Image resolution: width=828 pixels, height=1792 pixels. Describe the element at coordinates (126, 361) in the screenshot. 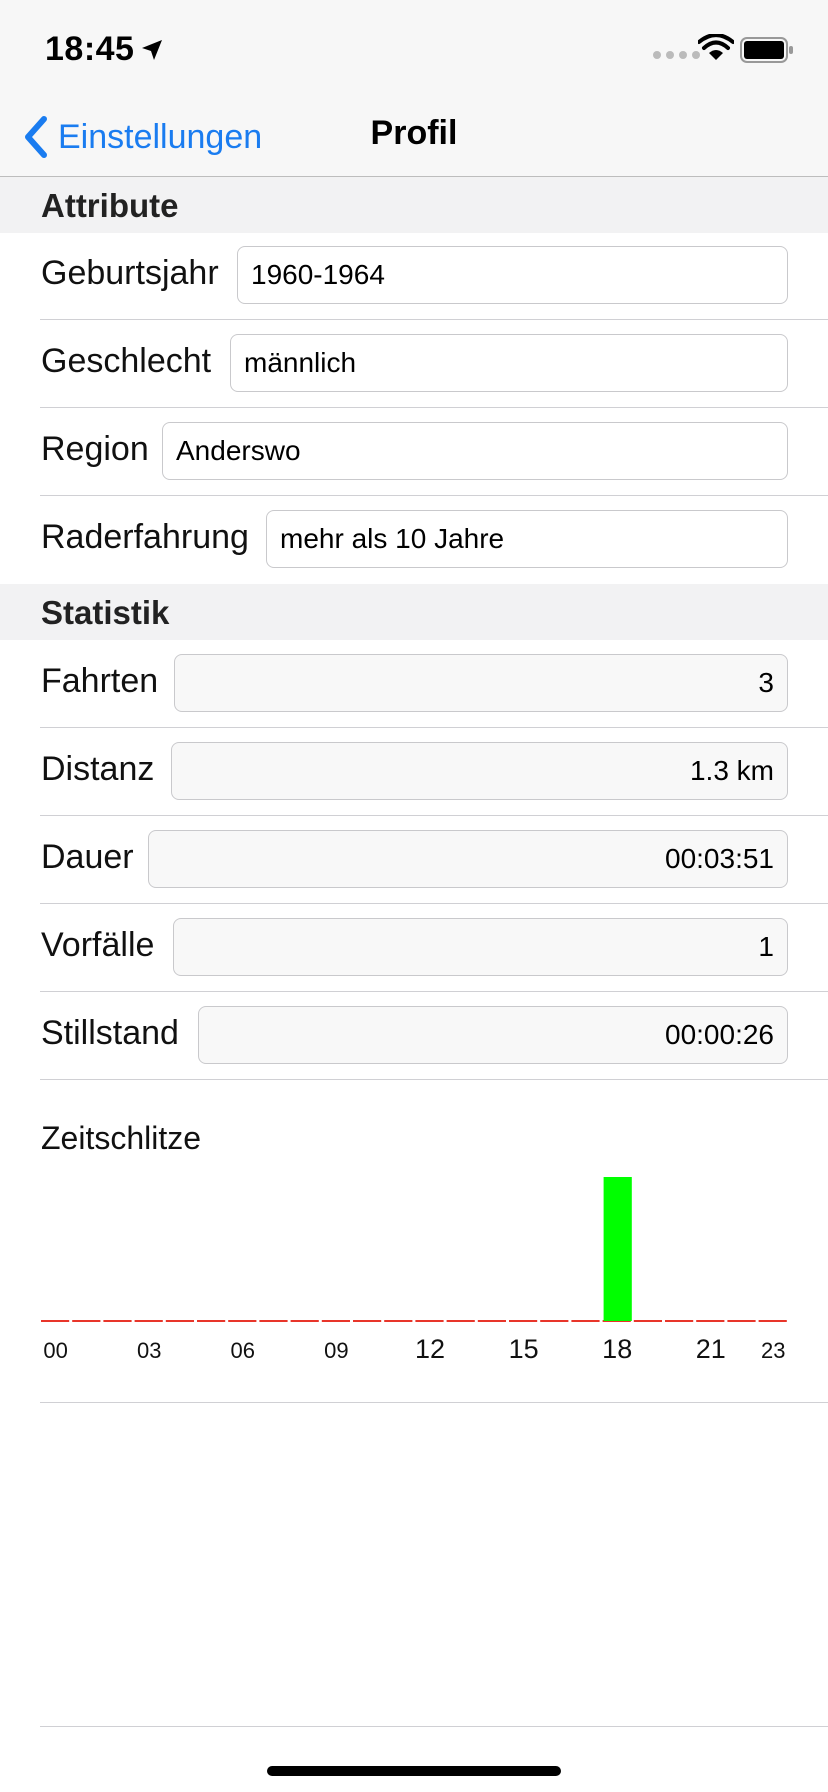

I see `label-geschlecht: Geschlecht` at that location.